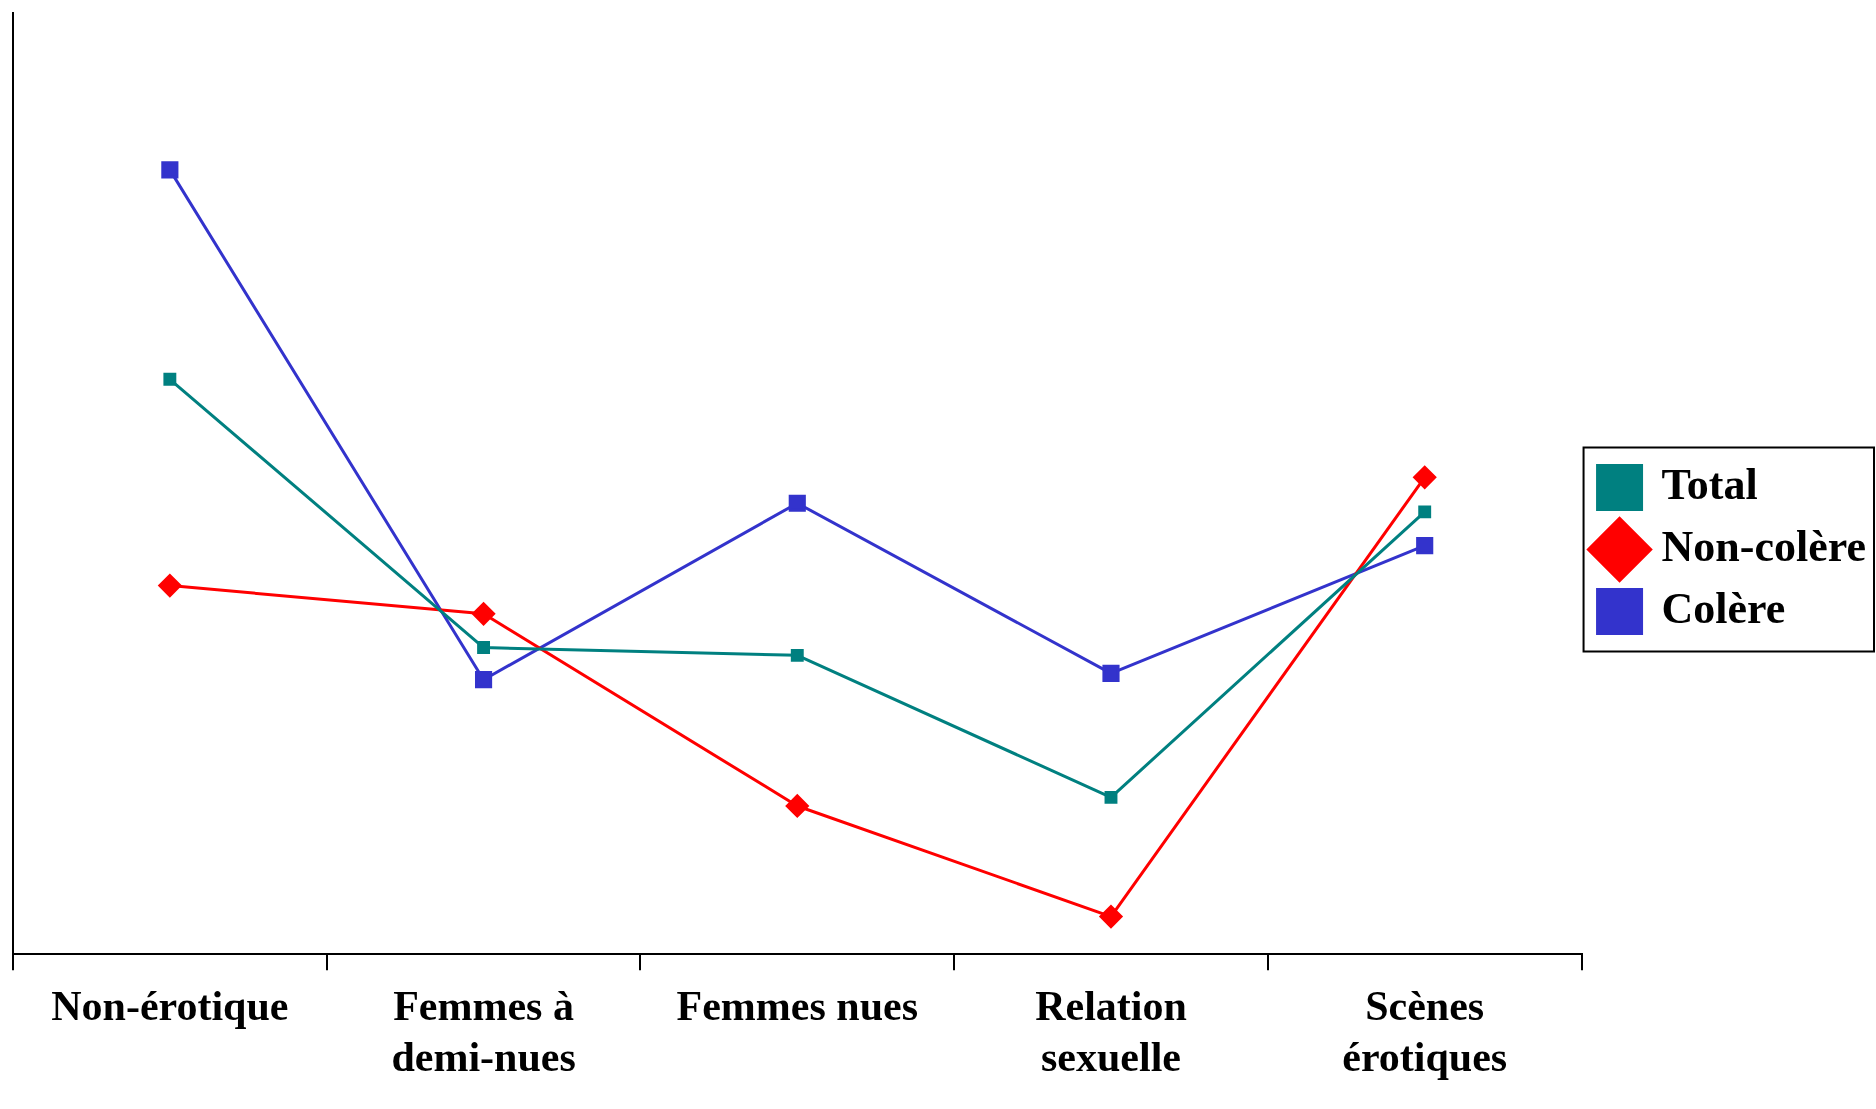 Image resolution: width=1876 pixels, height=1109 pixels. Describe the element at coordinates (1425, 1031) in the screenshot. I see `x-tick-label: Scènes érotiques` at that location.